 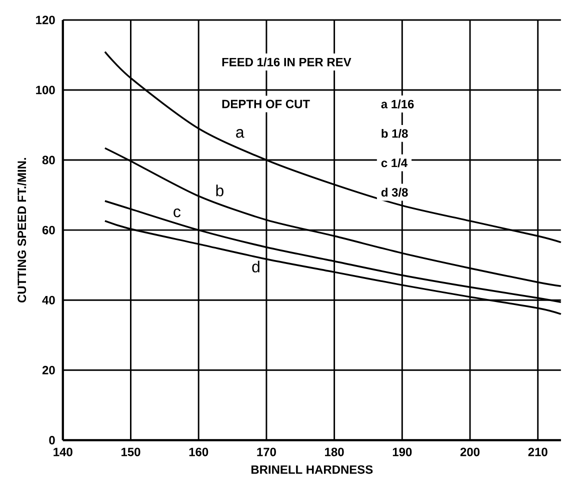 I want to click on x-tick-label: 160, so click(x=198, y=452).